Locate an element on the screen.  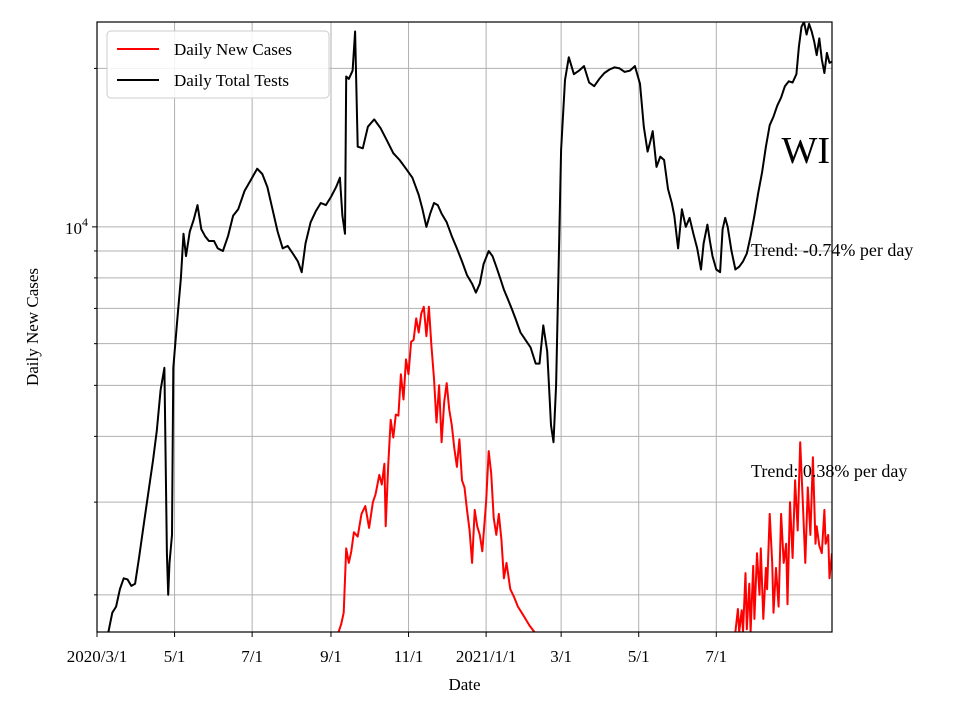
legend: Daily New Cases Daily Total Tests is located at coordinates (218, 64).